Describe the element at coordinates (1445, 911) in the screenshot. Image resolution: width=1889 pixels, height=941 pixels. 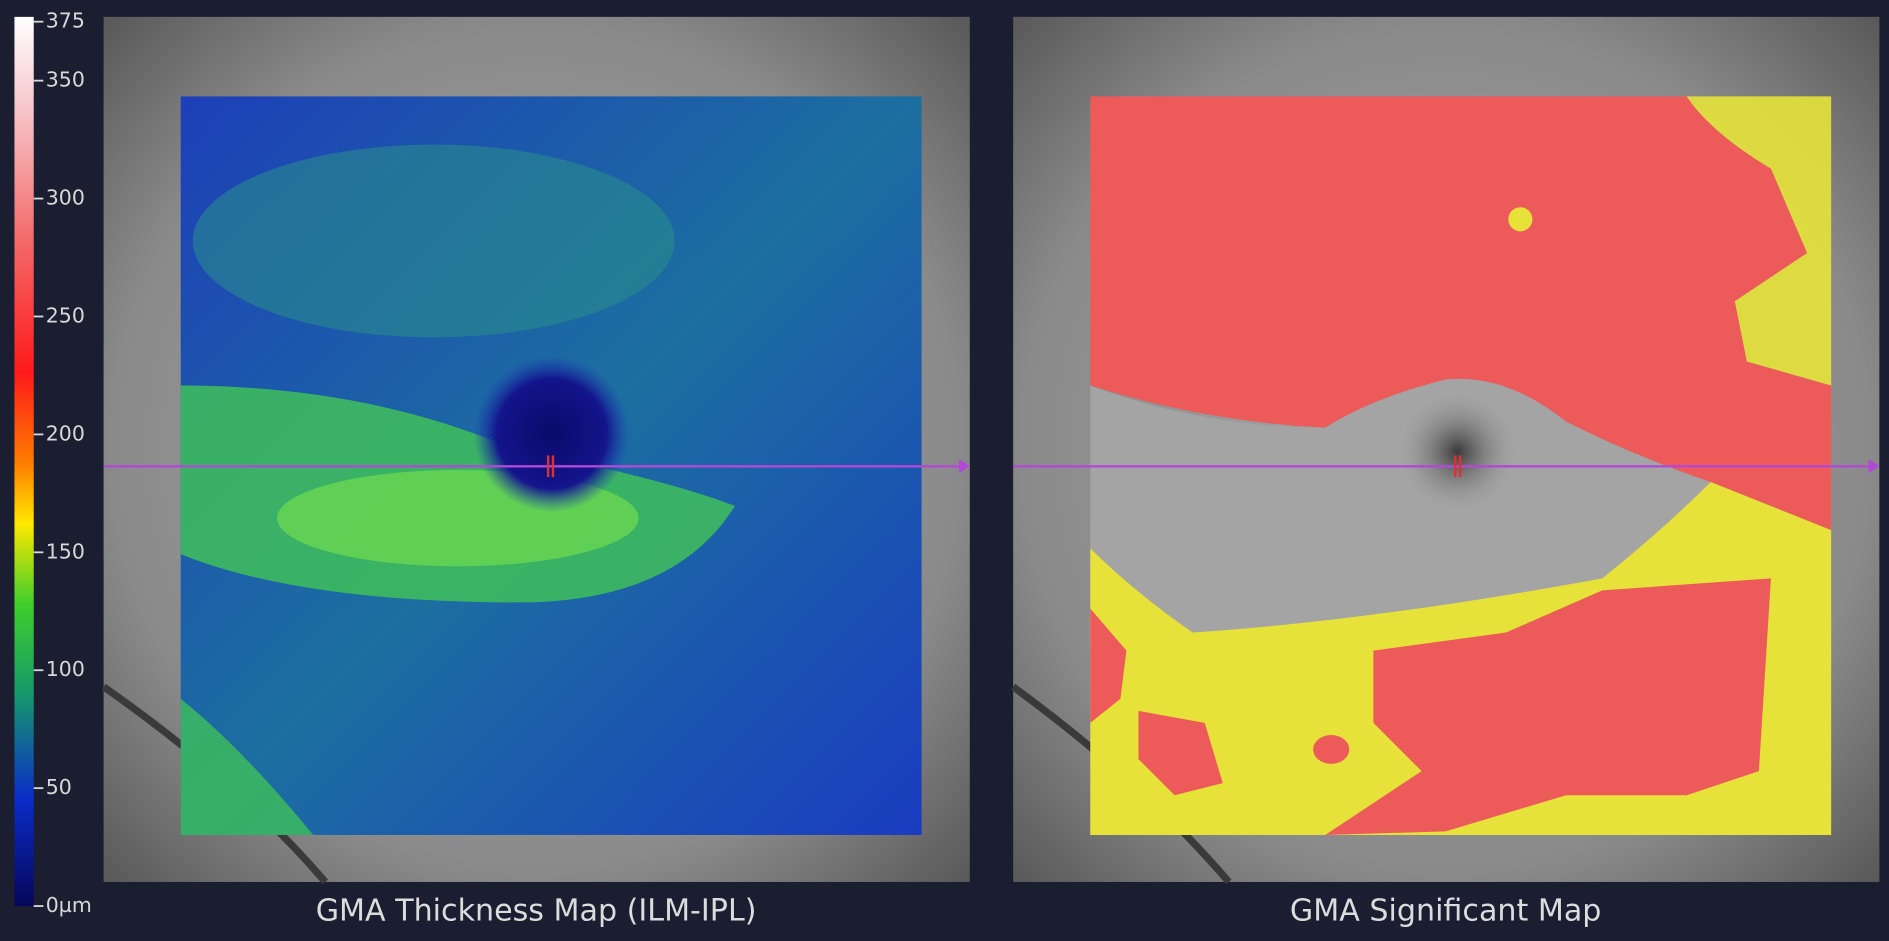
I see `panel-title: GMA Significant Map` at that location.